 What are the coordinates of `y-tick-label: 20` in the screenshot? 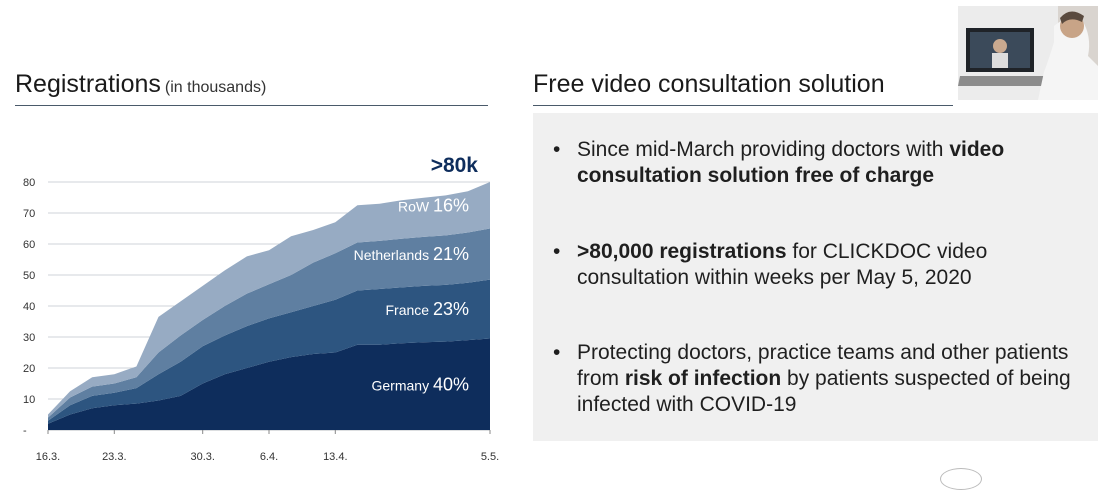 It's located at (29, 369).